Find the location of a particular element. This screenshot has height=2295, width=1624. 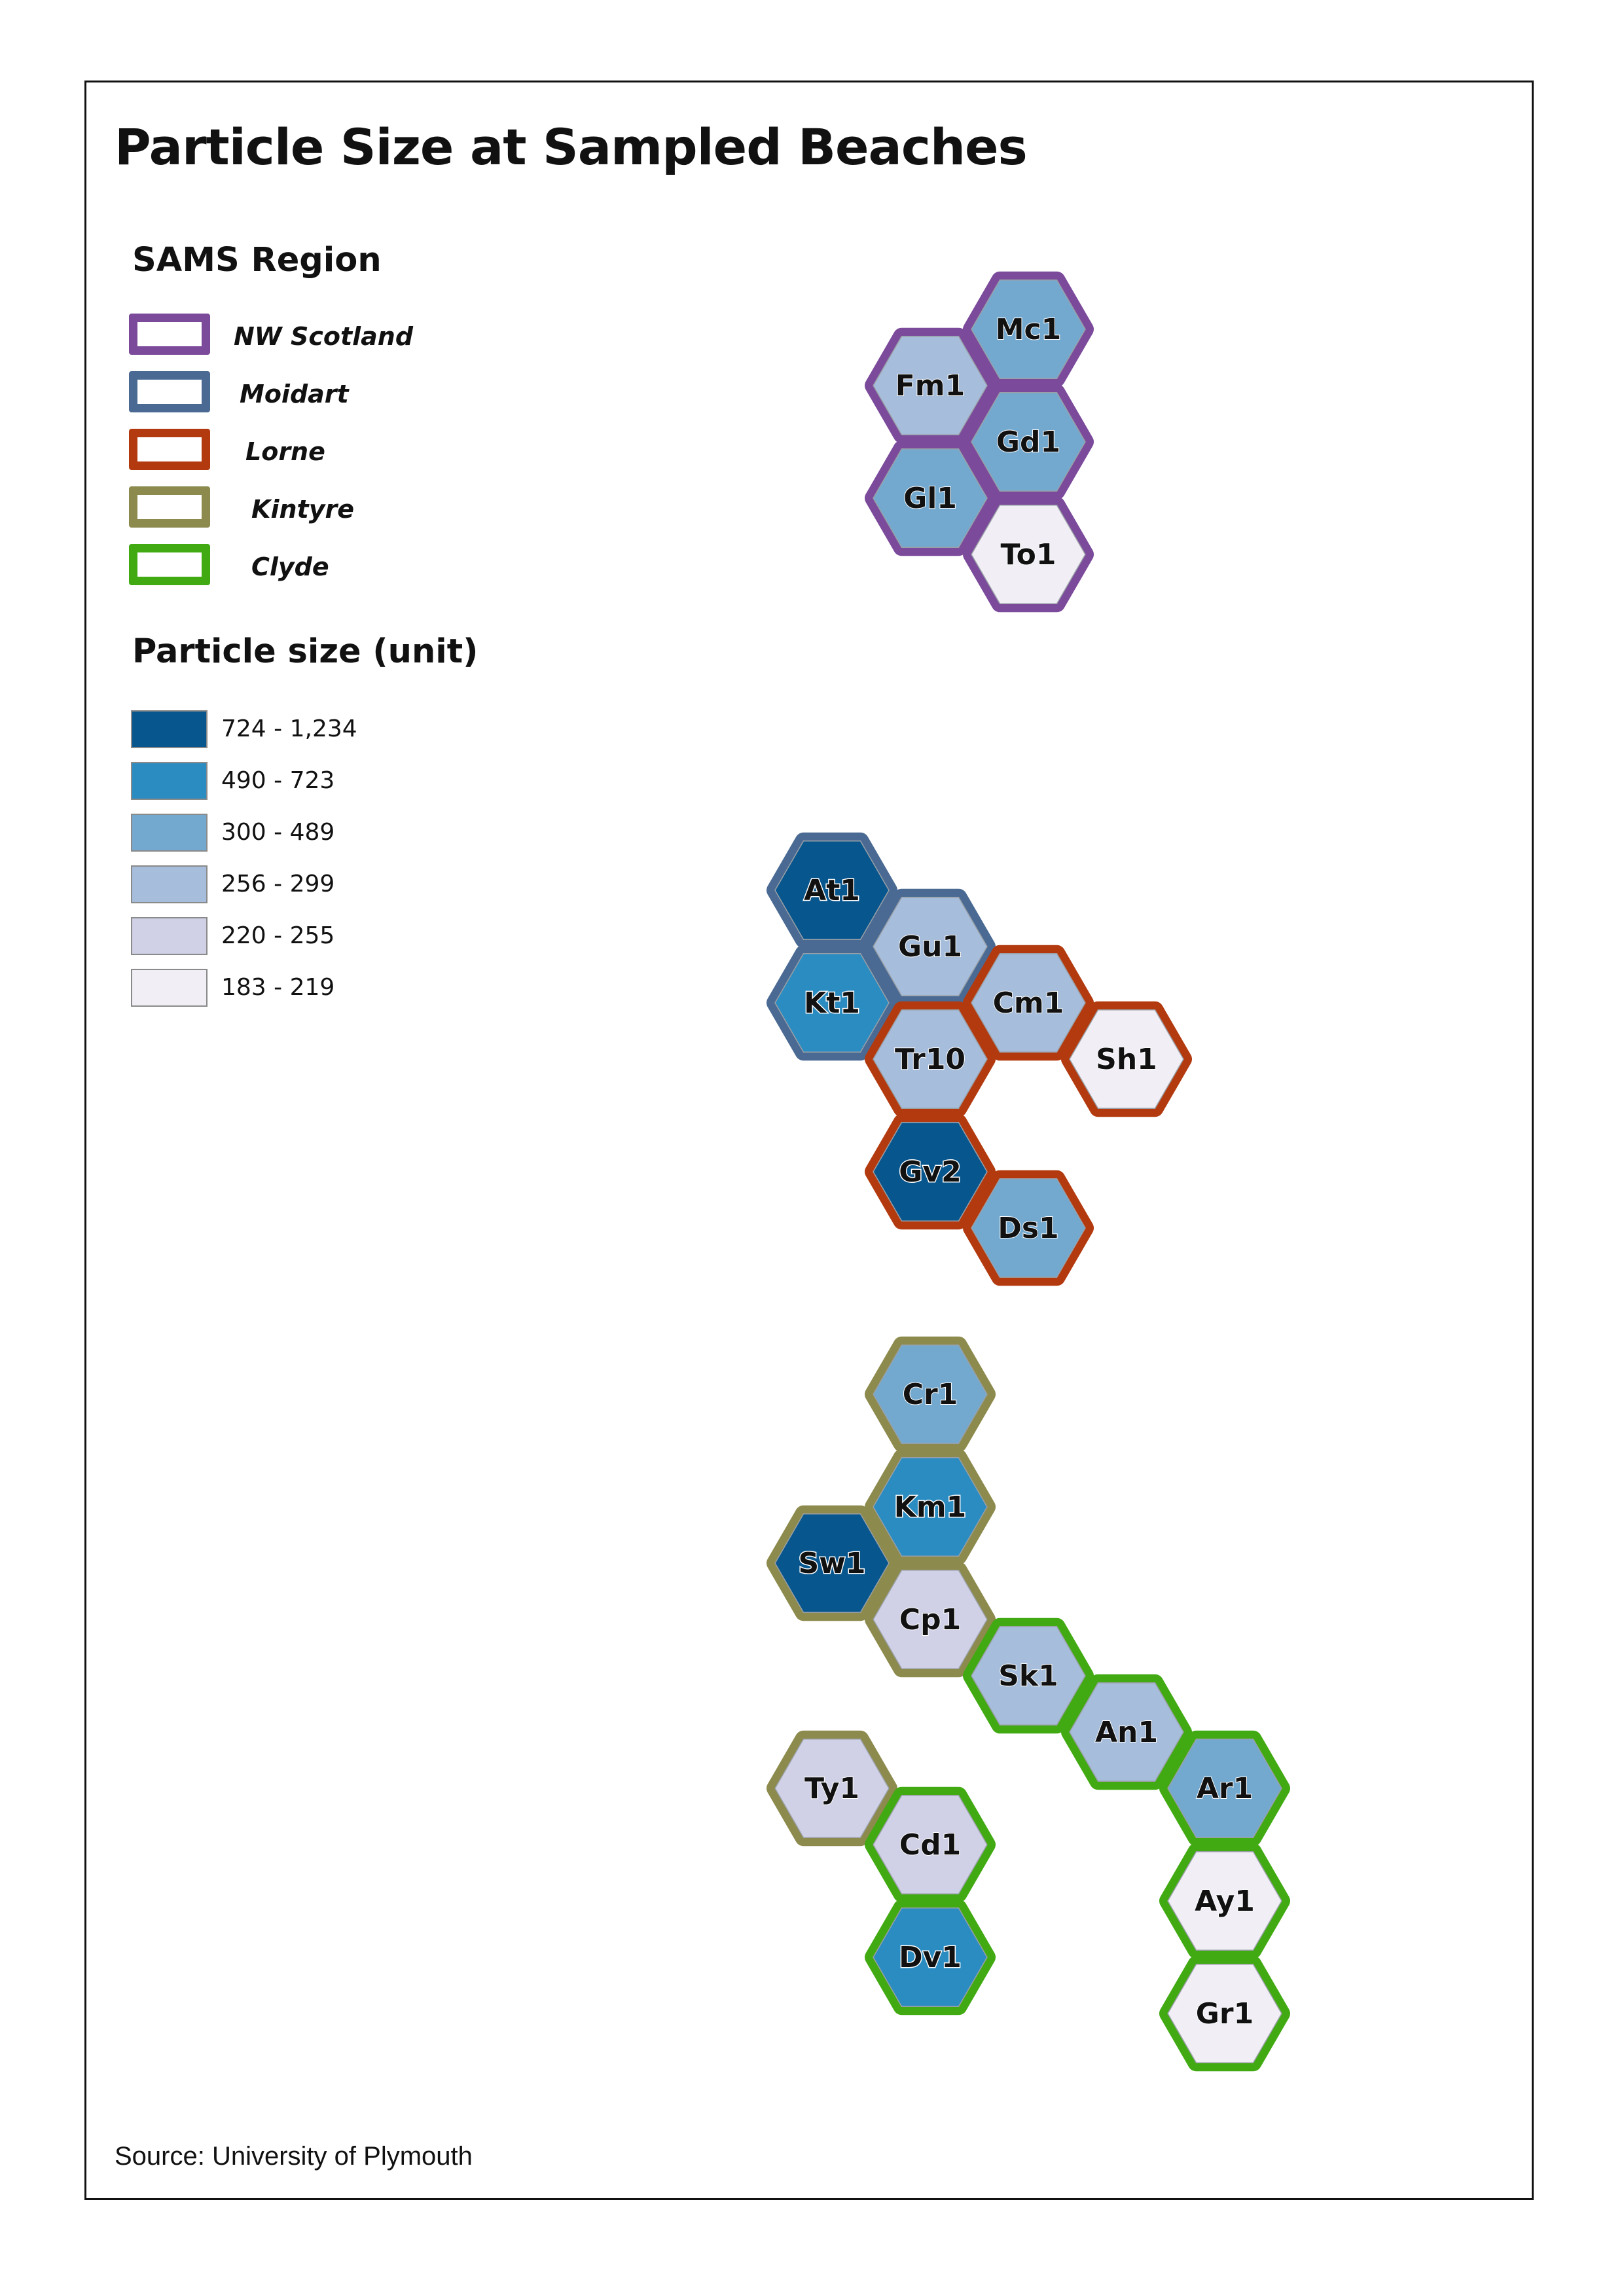

region-swatch-nw-scotland is located at coordinates (169, 335).